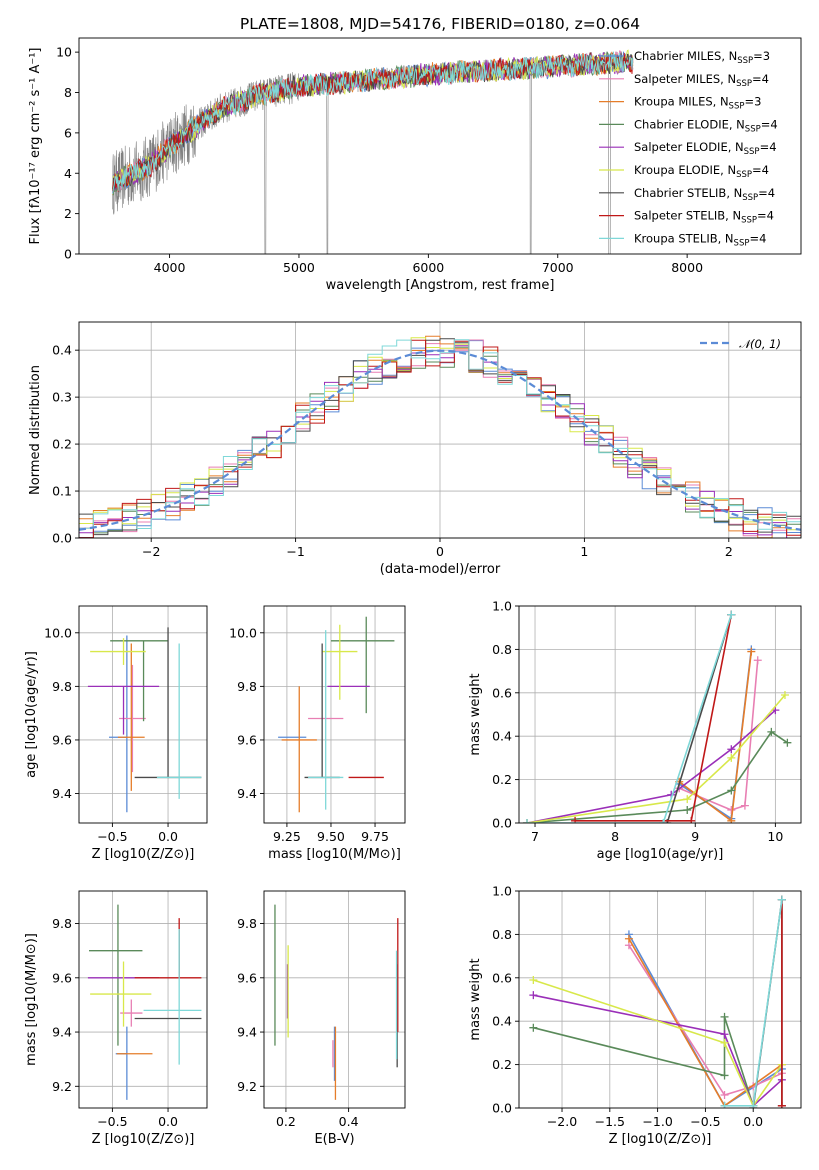  What do you see at coordinates (440, 569) in the screenshot?
I see `x-axis-label: (data-model)/error` at bounding box center [440, 569].